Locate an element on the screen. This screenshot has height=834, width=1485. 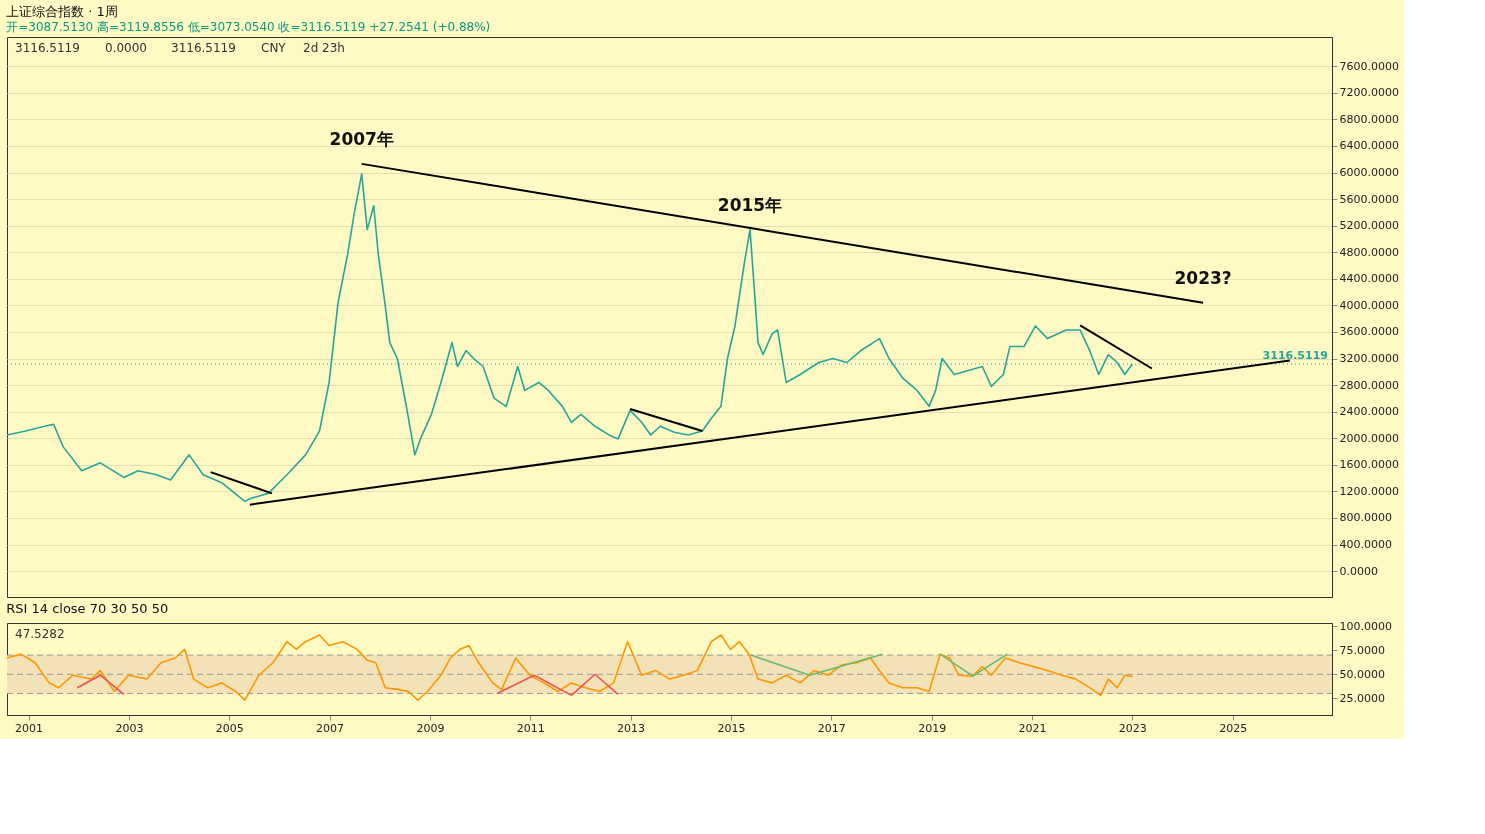
chart-title: RSI 14 close 70 30 50 50 is located at coordinates (87, 609).